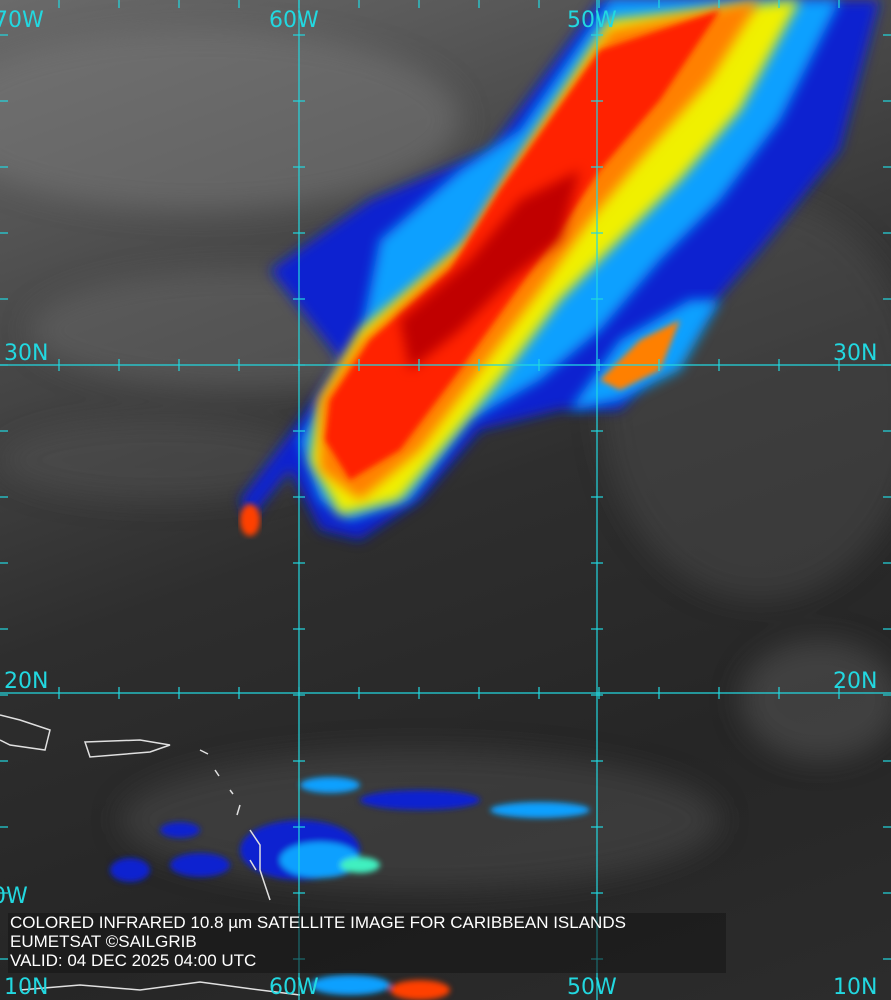  What do you see at coordinates (26, 353) in the screenshot?
I see `left-label-30n: 30N` at bounding box center [26, 353].